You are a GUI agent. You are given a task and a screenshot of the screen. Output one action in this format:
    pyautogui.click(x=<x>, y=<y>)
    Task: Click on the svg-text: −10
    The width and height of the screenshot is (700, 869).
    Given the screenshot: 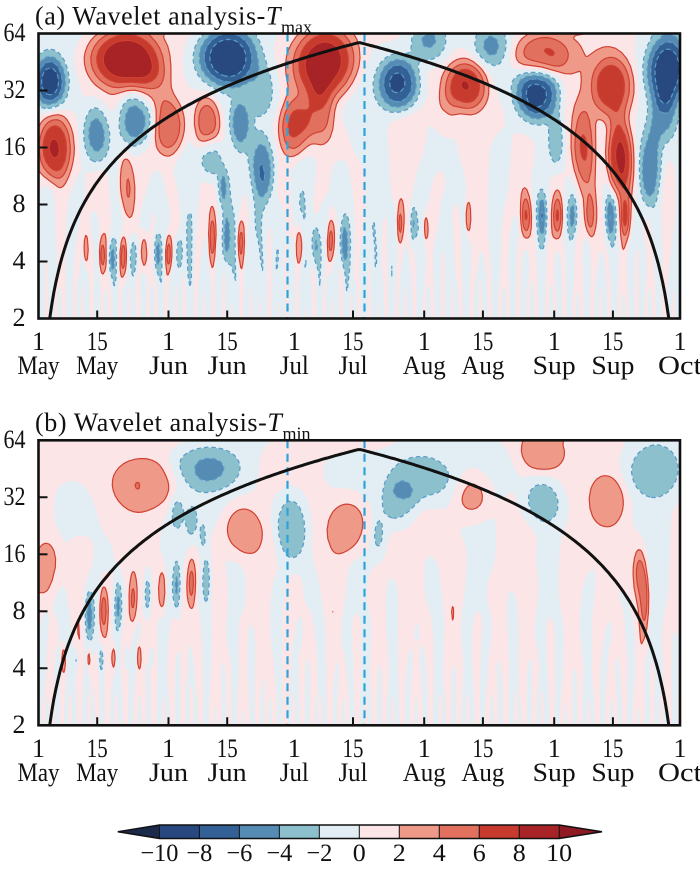 What is the action you would take?
    pyautogui.click(x=159, y=853)
    